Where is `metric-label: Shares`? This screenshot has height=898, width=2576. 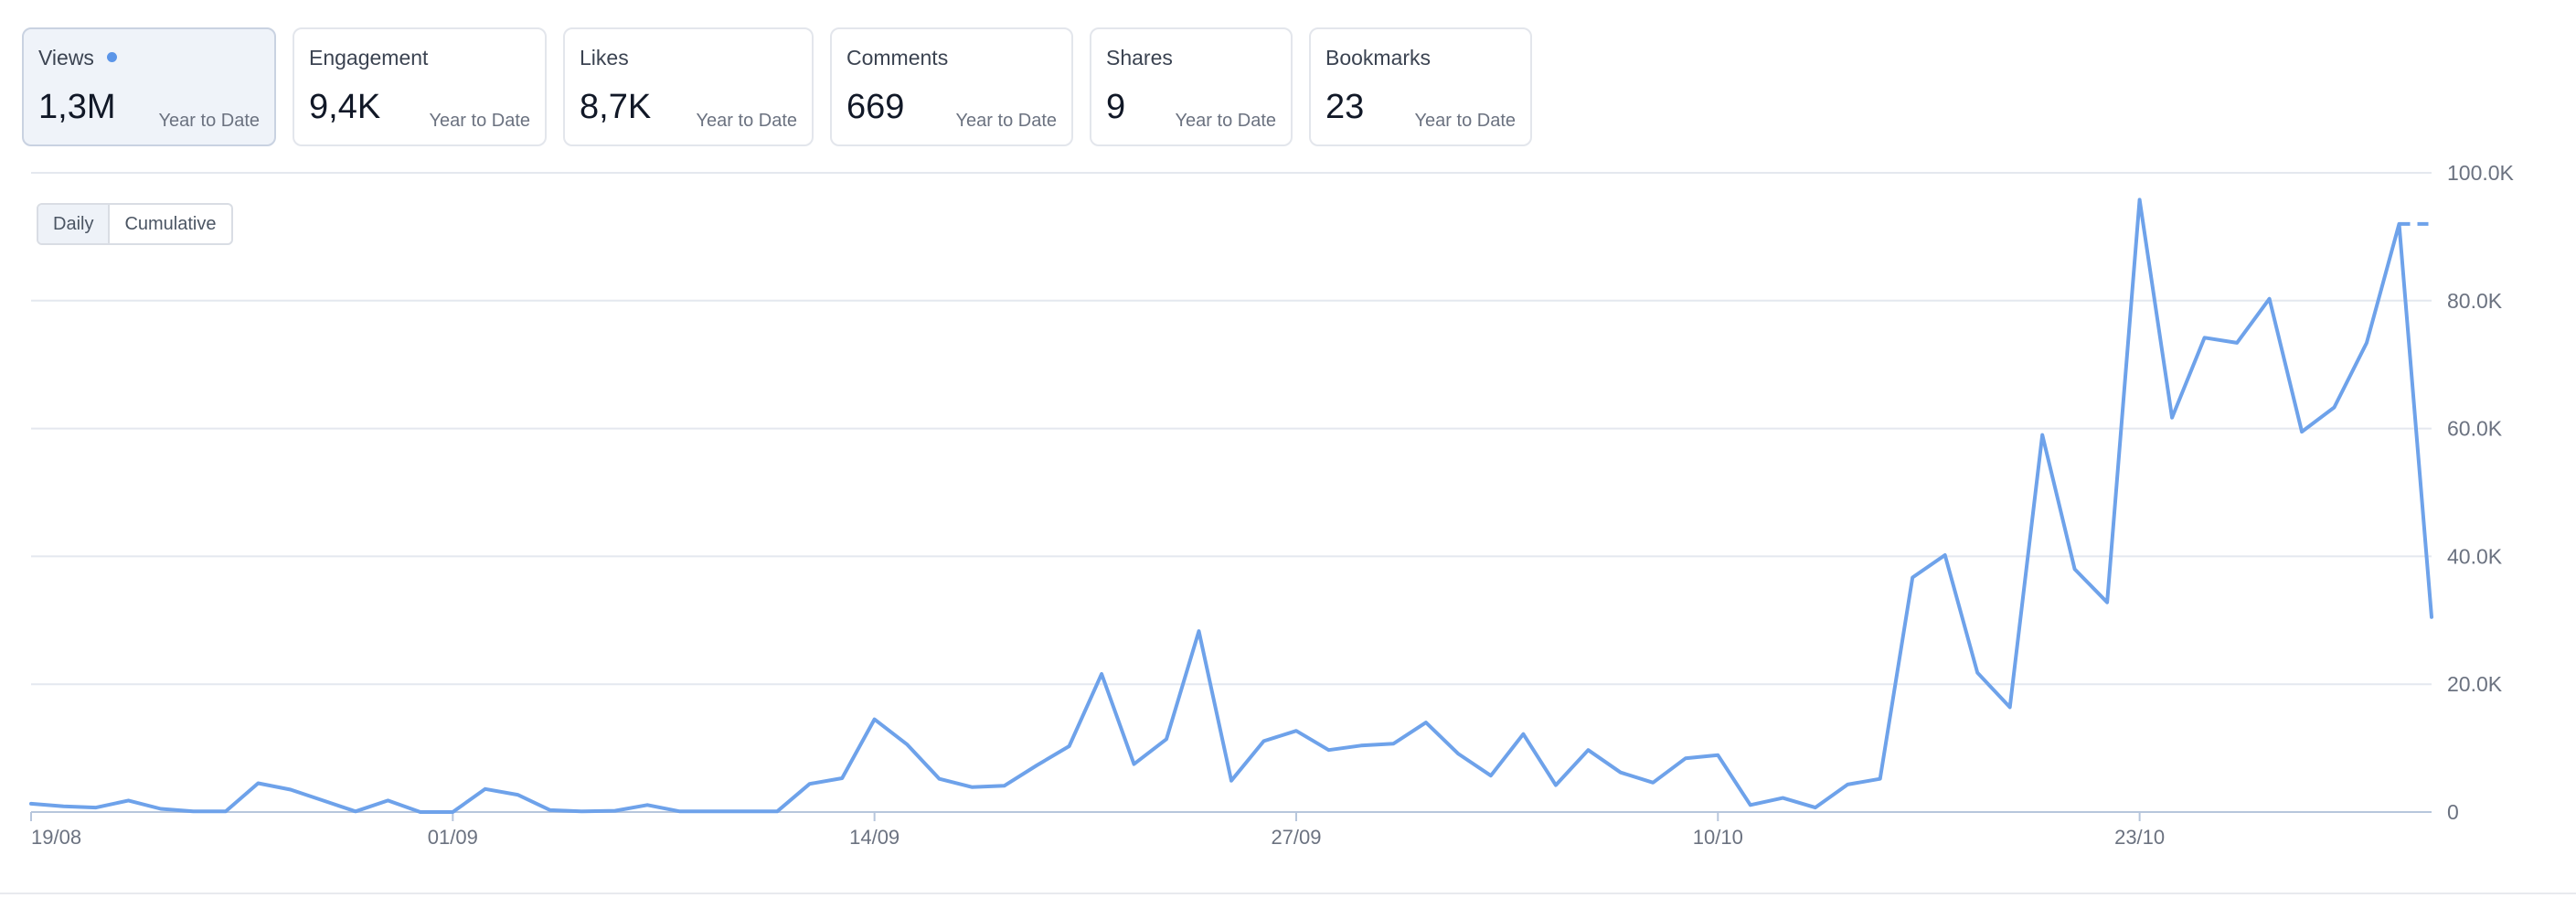
metric-label: Shares is located at coordinates (1140, 58).